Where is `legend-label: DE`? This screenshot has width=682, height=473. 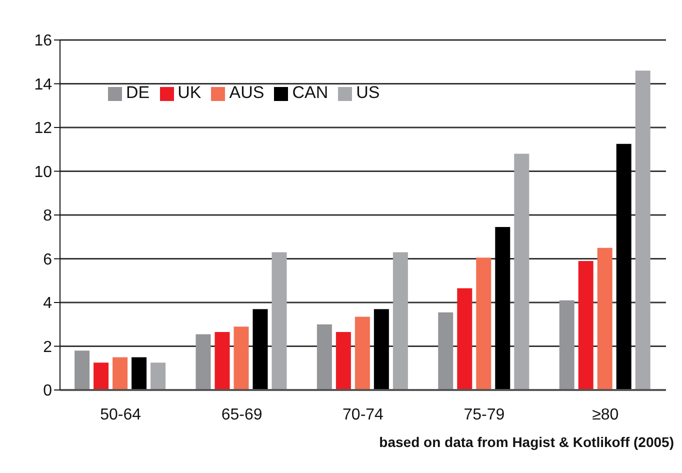
legend-label: DE is located at coordinates (138, 92).